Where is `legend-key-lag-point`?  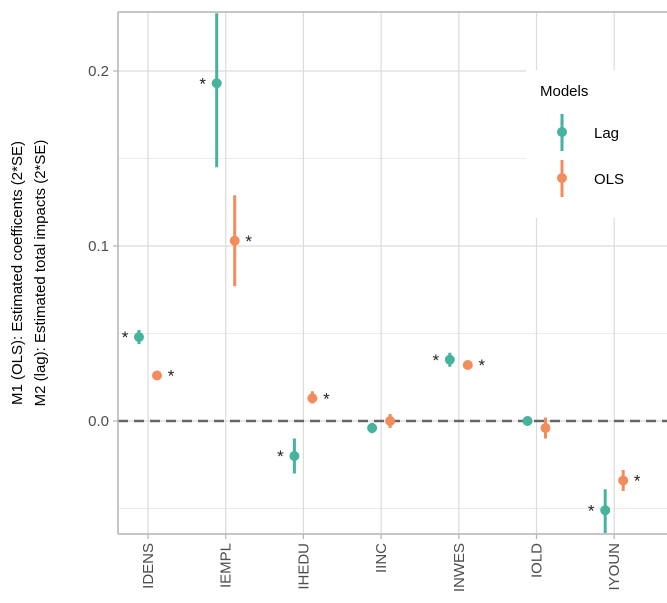
legend-key-lag-point is located at coordinates (562, 132).